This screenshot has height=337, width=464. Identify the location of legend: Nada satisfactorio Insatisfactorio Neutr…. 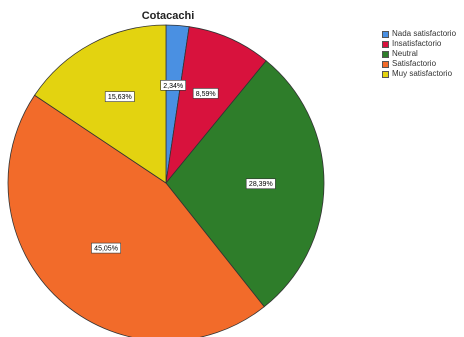
(419, 54).